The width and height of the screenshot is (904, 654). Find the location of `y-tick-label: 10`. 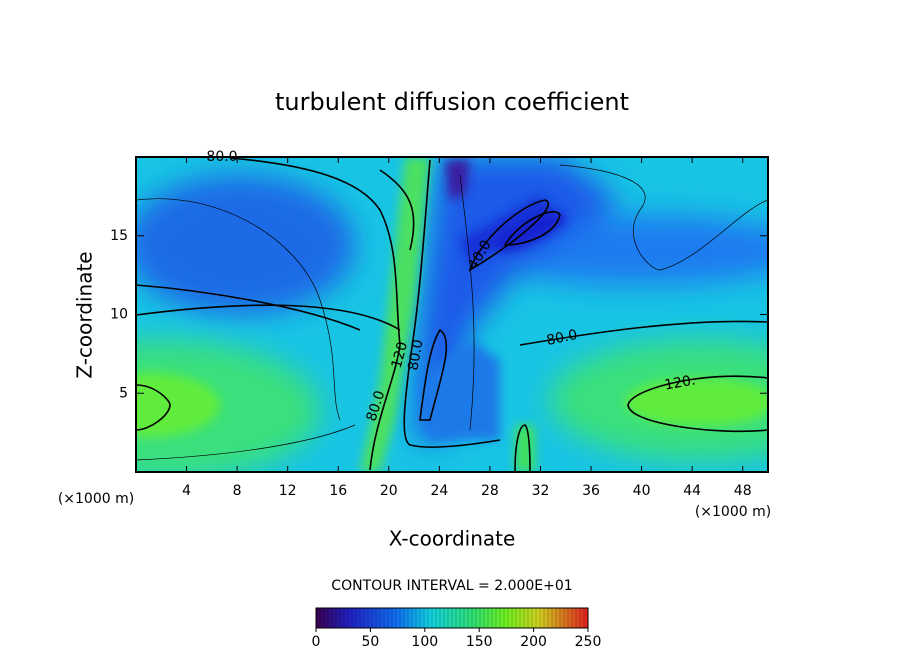

y-tick-label: 10 is located at coordinates (119, 315).